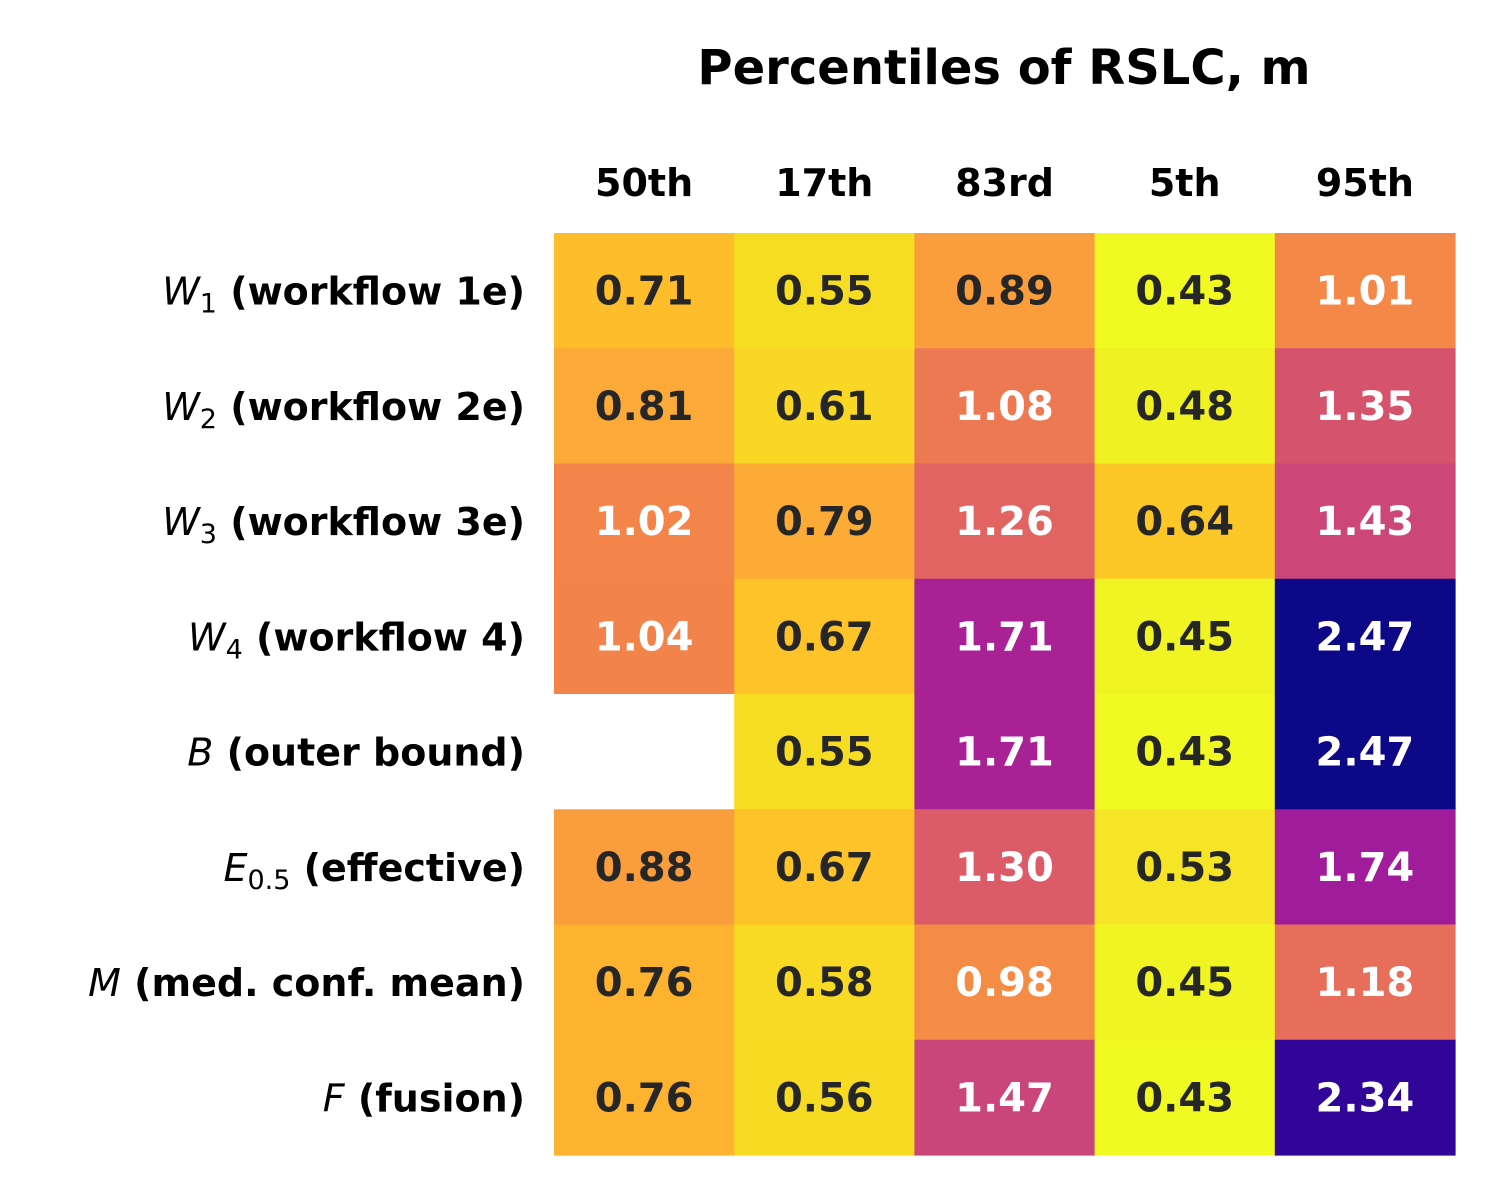 The height and width of the screenshot is (1200, 1500). I want to click on cell-value-label: 1.30, so click(1004, 868).